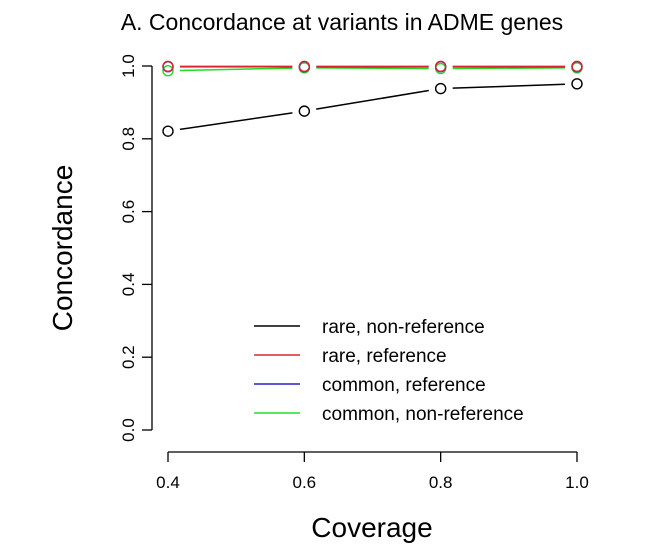  Describe the element at coordinates (128, 212) in the screenshot. I see `y-tick-label: 0.6` at that location.